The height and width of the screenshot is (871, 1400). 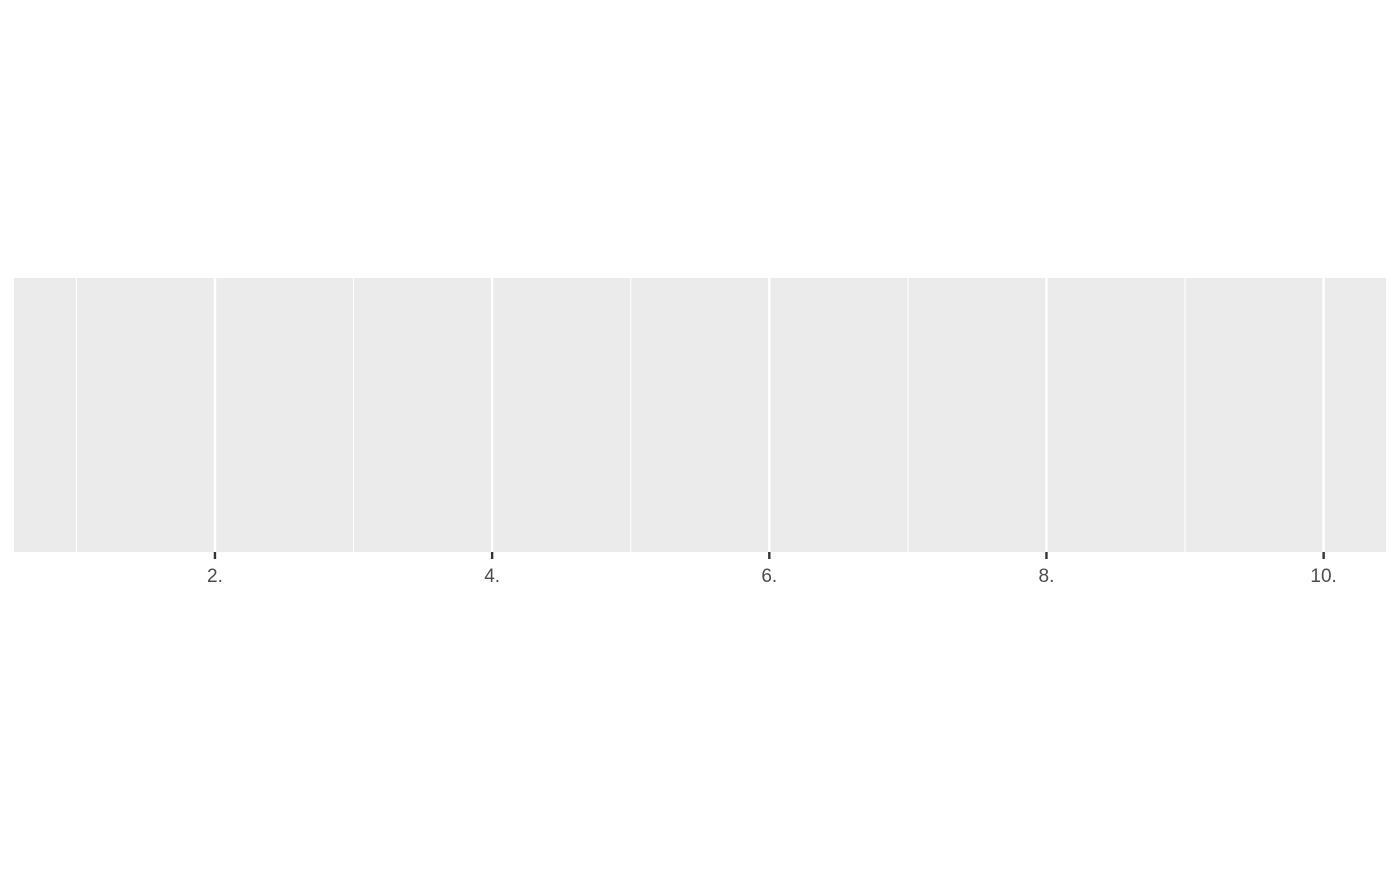 What do you see at coordinates (1323, 576) in the screenshot?
I see `x-tick-label: 10.` at bounding box center [1323, 576].